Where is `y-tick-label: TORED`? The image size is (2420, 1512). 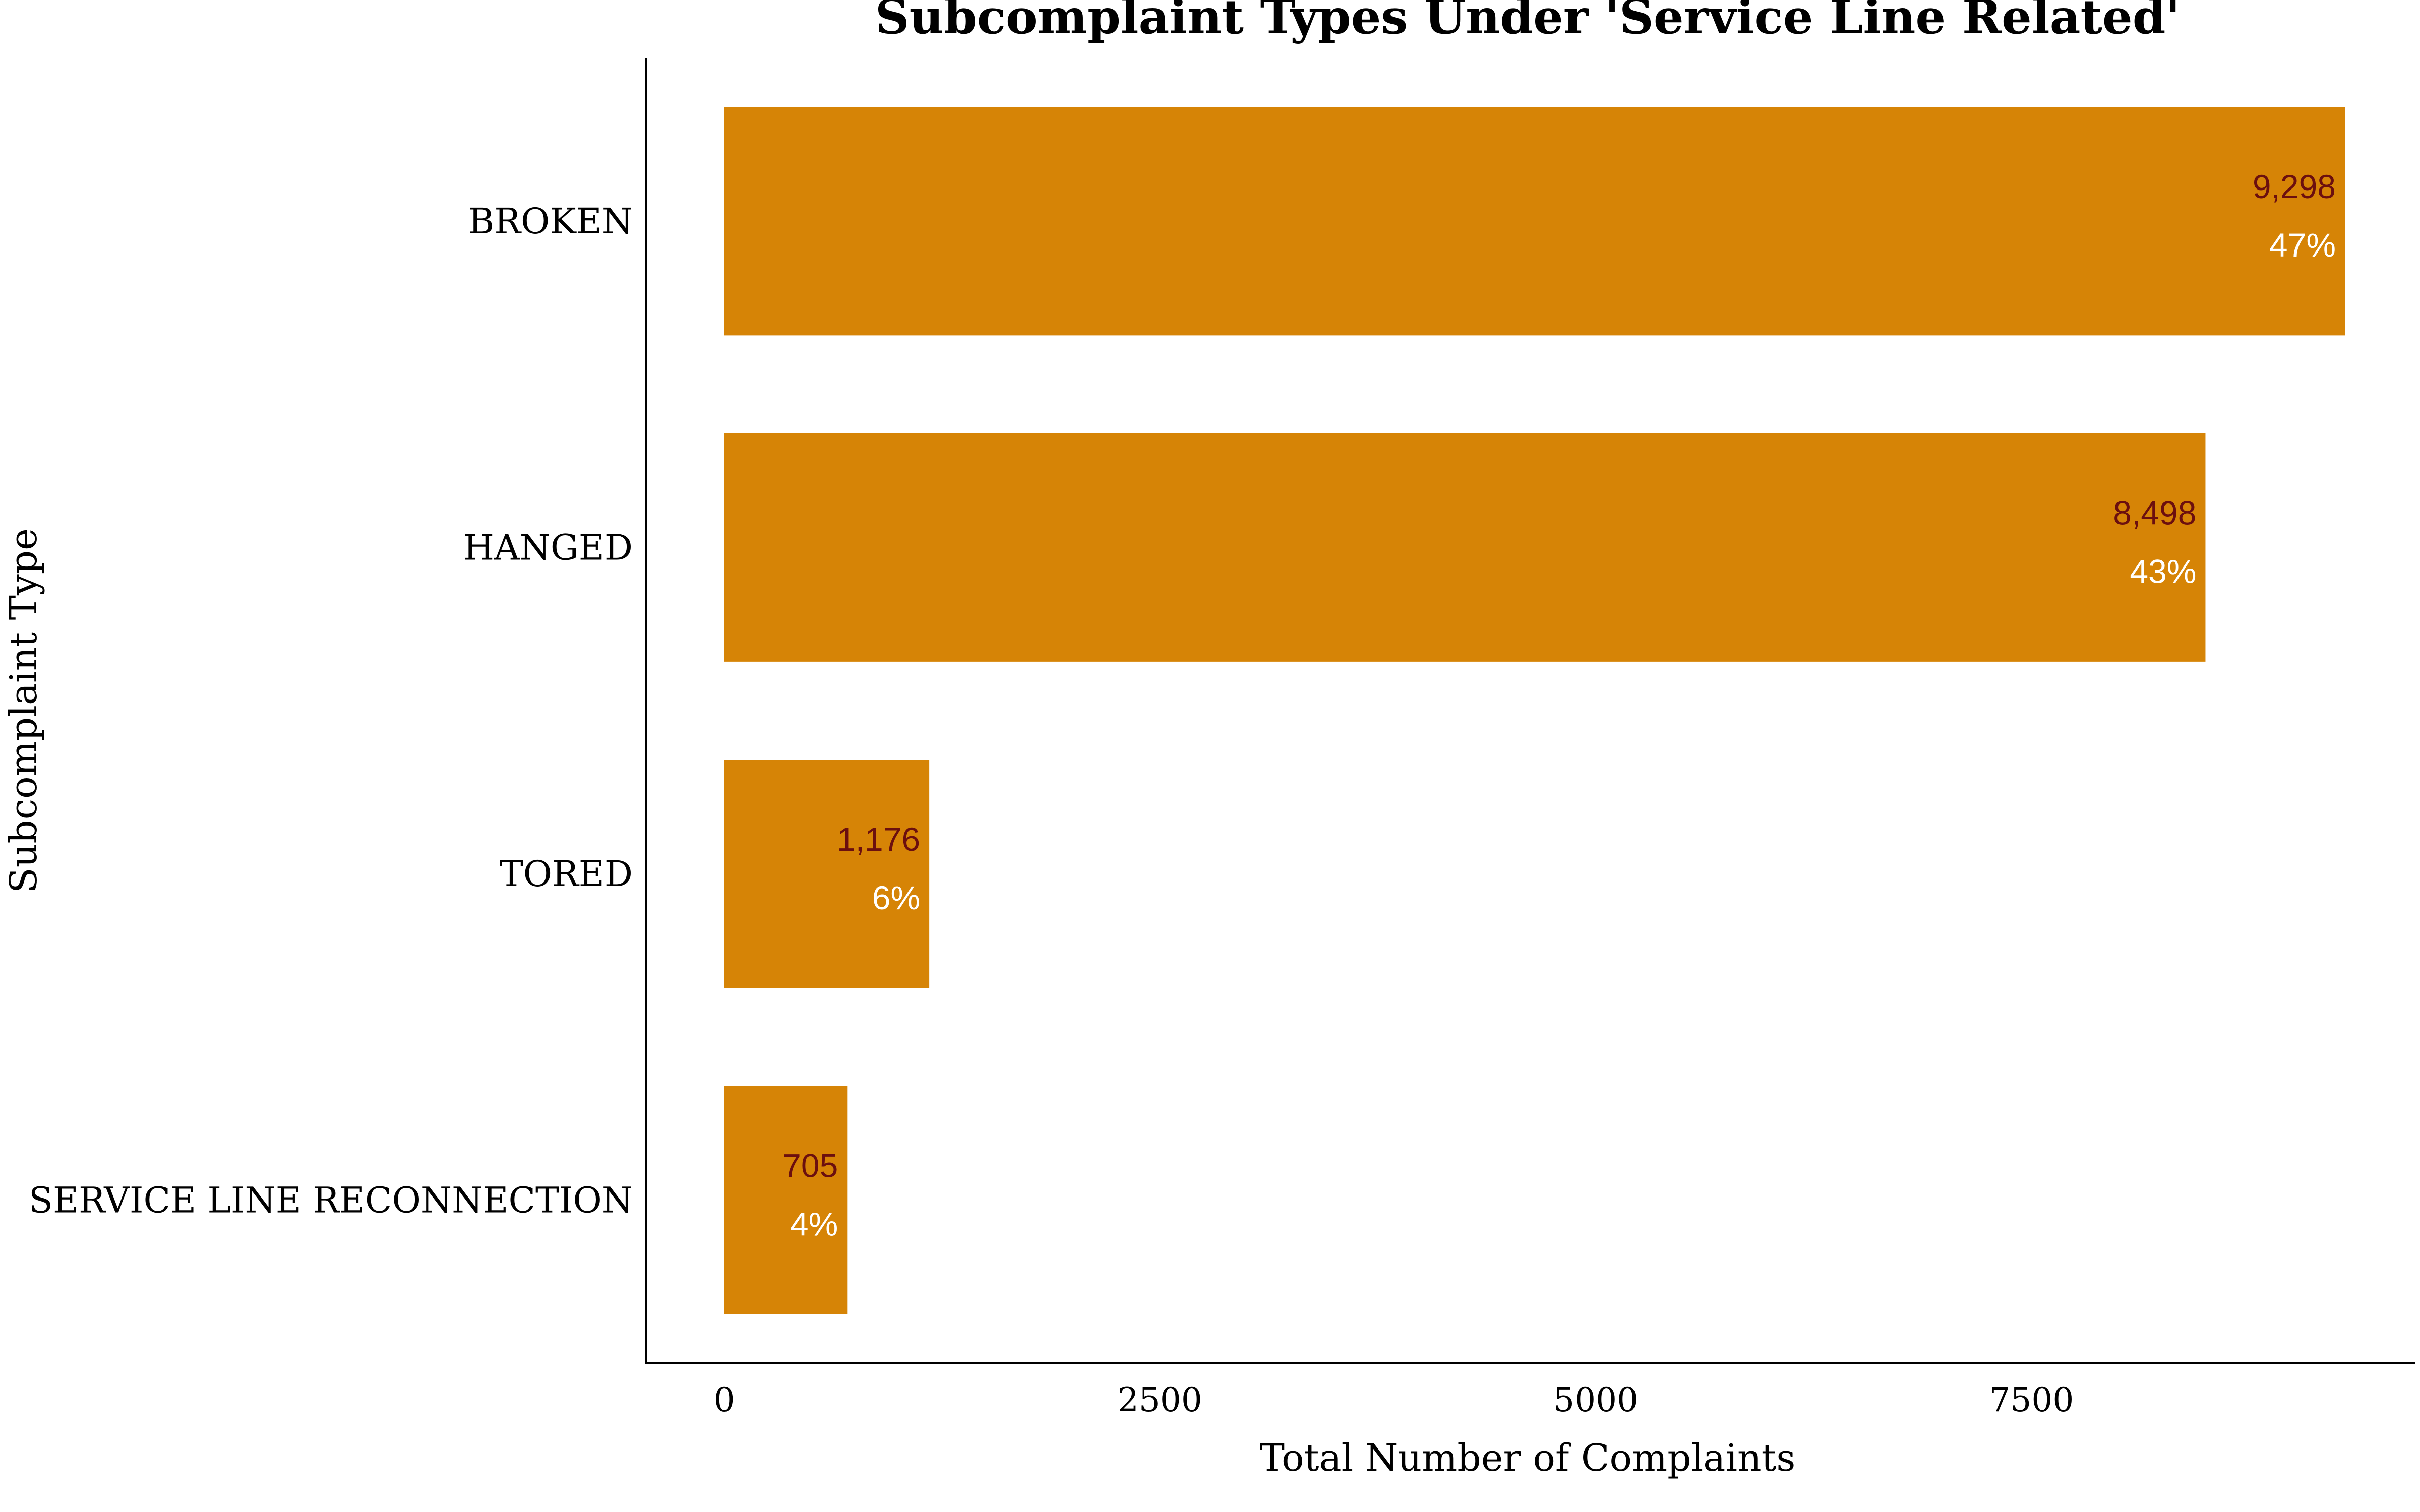 y-tick-label: TORED is located at coordinates (566, 874).